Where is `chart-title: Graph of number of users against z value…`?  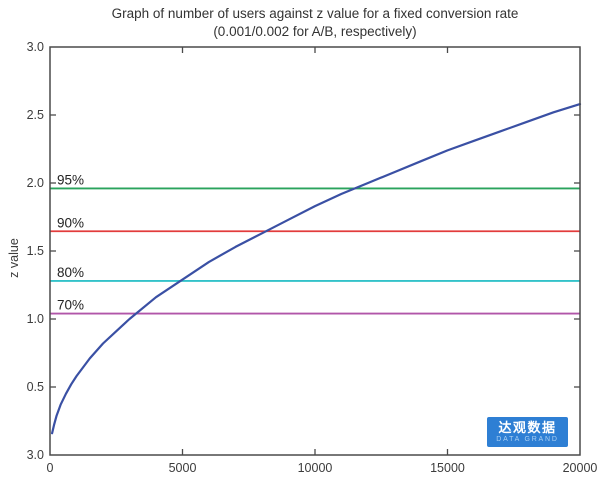 chart-title: Graph of number of users against z value… is located at coordinates (315, 13).